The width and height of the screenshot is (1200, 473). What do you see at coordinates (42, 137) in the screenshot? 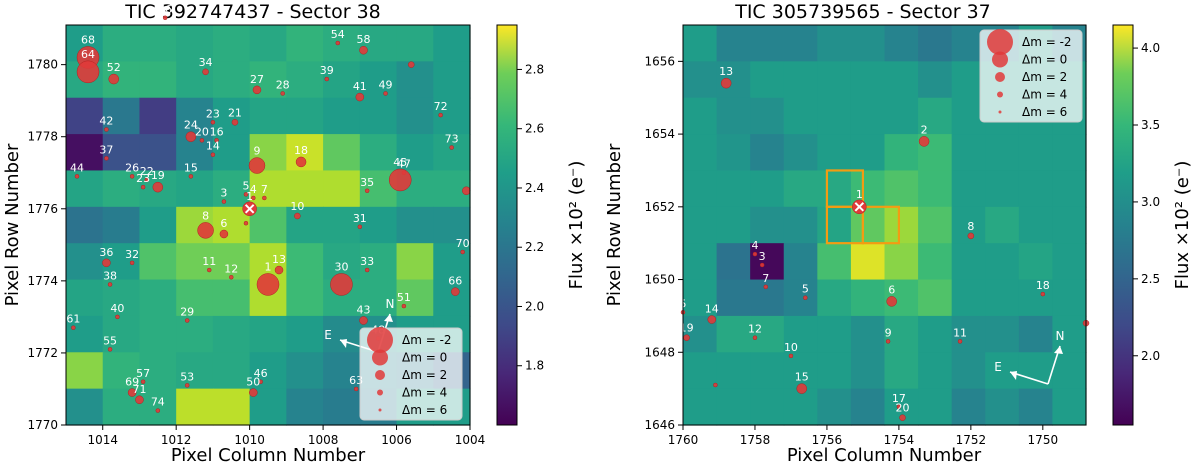
I see `y-tick-label: 1778` at bounding box center [42, 137].